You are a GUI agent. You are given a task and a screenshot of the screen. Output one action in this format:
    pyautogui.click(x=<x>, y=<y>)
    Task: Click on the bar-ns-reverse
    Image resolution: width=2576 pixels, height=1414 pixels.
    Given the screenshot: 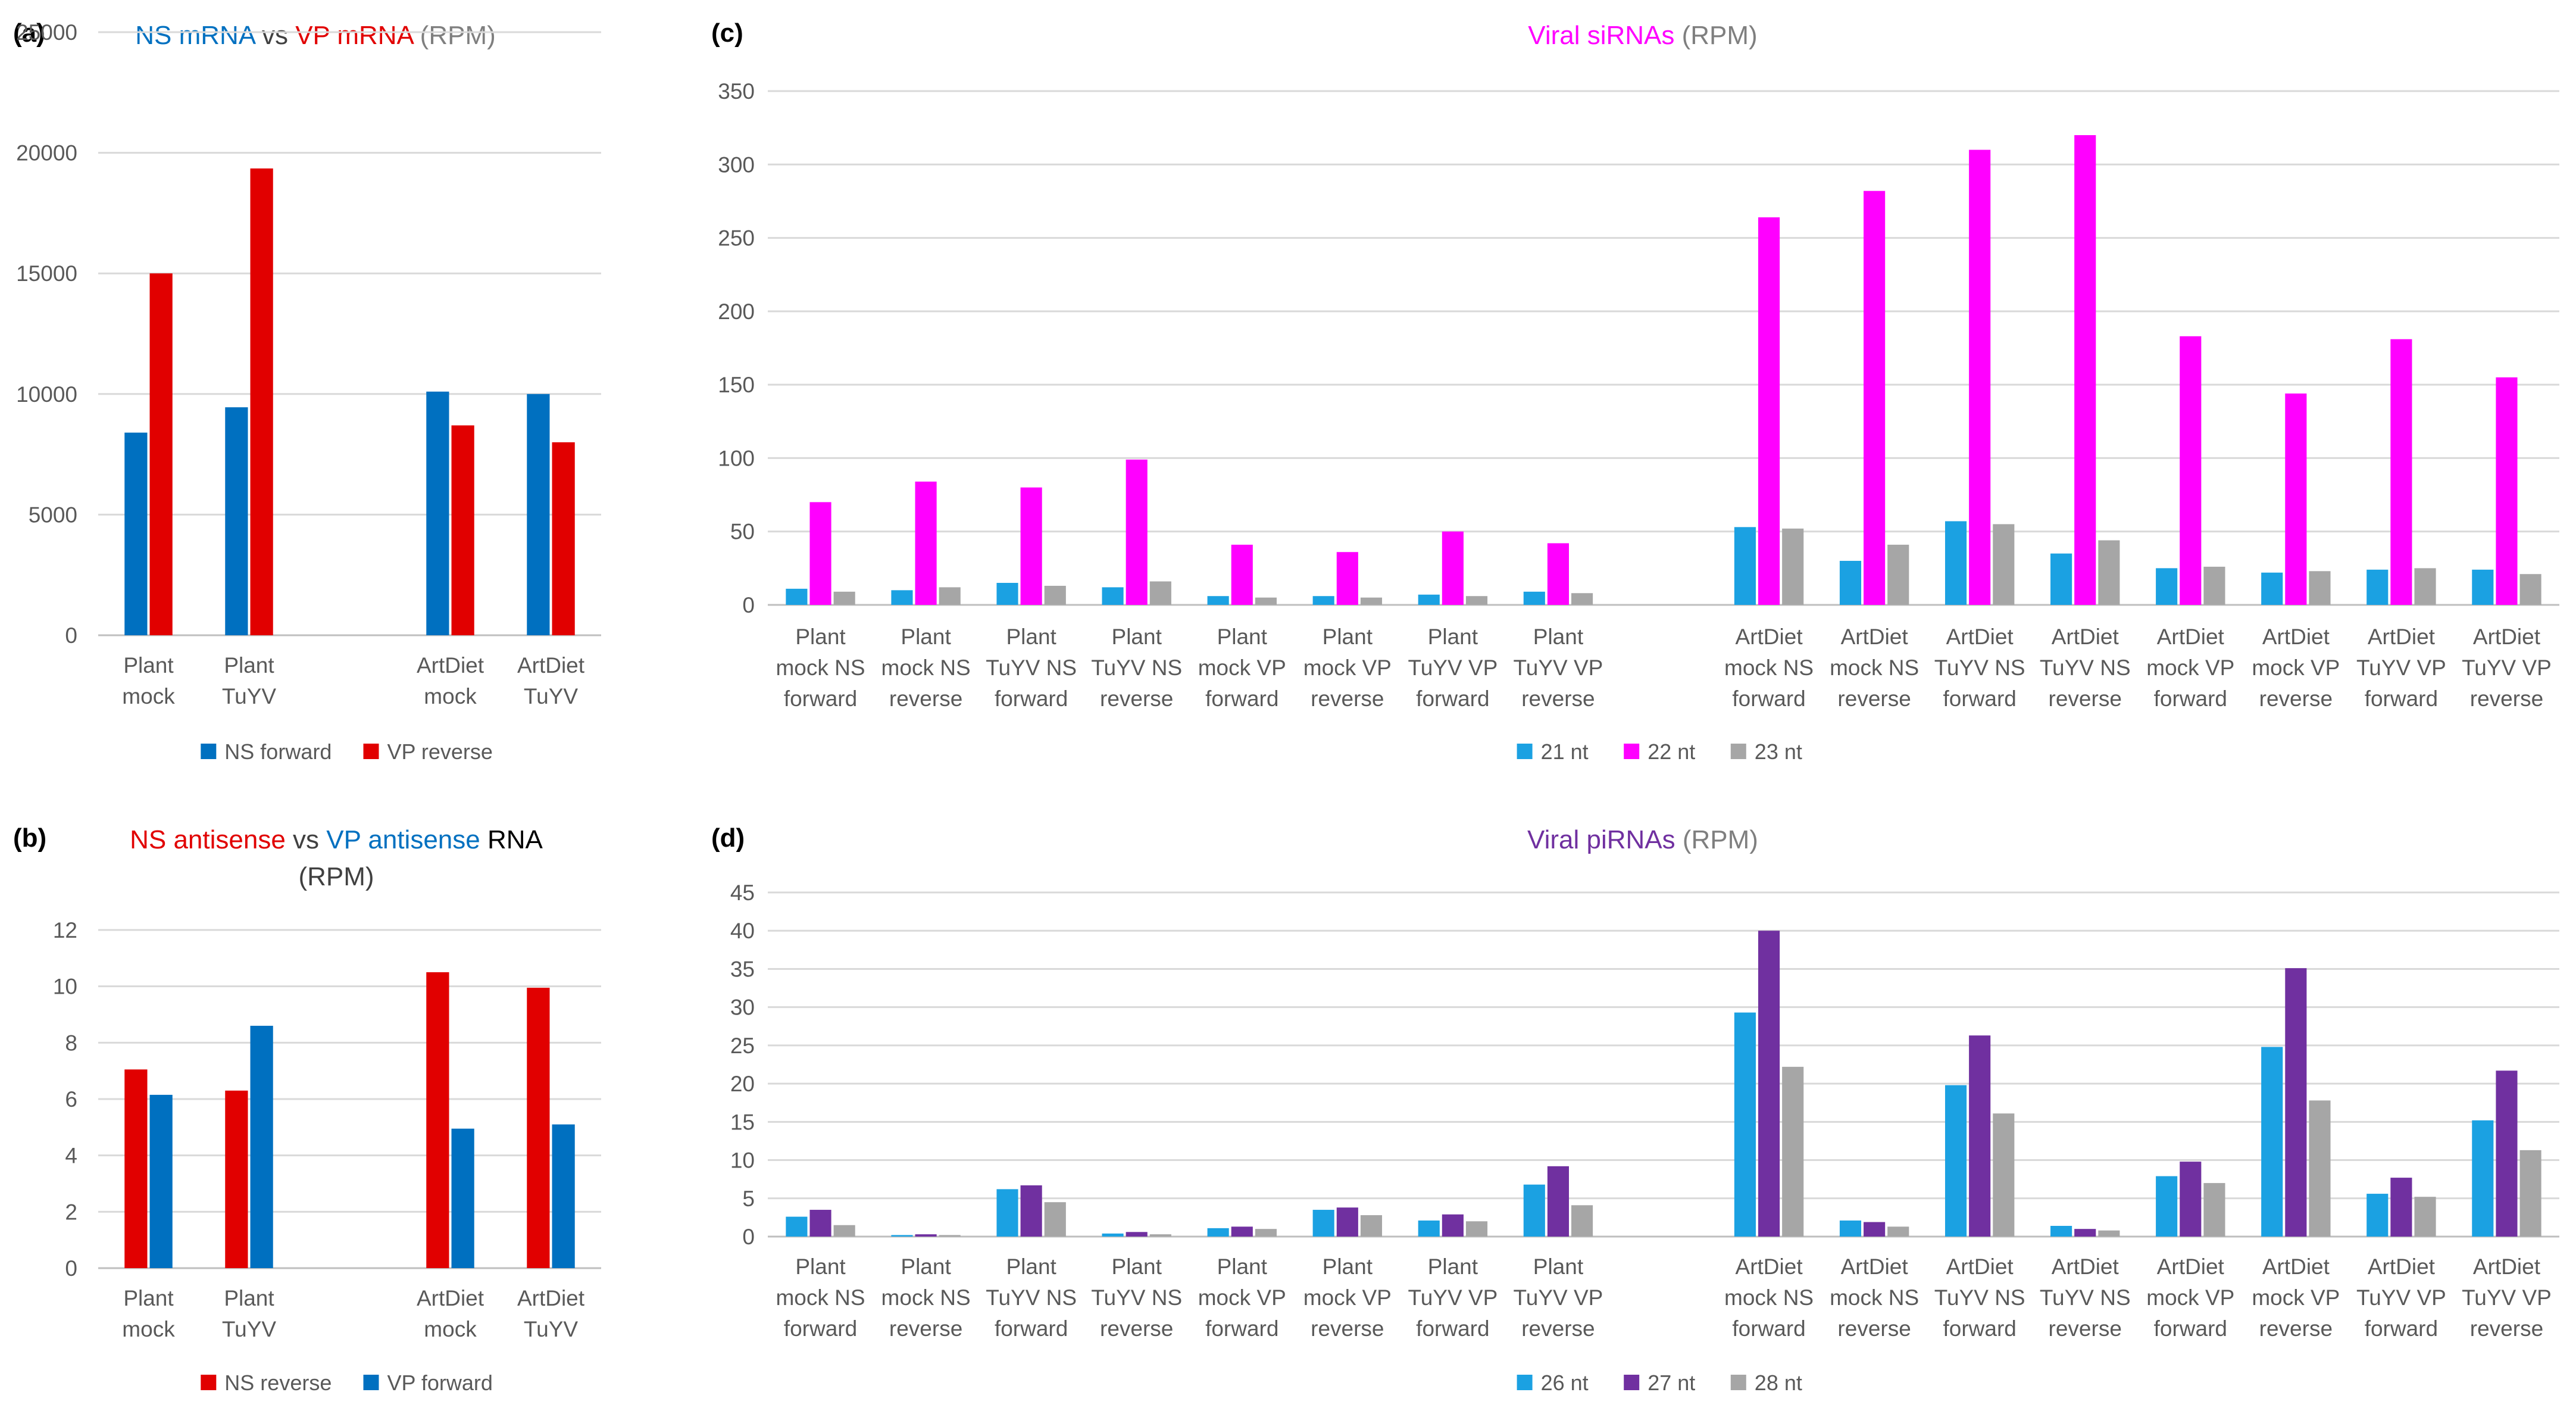 What is the action you would take?
    pyautogui.click(x=136, y=1168)
    